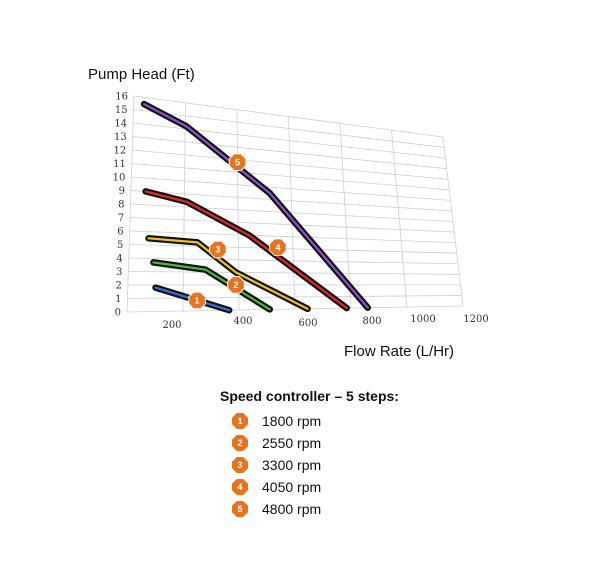 This screenshot has height=580, width=600. What do you see at coordinates (119, 164) in the screenshot?
I see `y-tick-label: 11` at bounding box center [119, 164].